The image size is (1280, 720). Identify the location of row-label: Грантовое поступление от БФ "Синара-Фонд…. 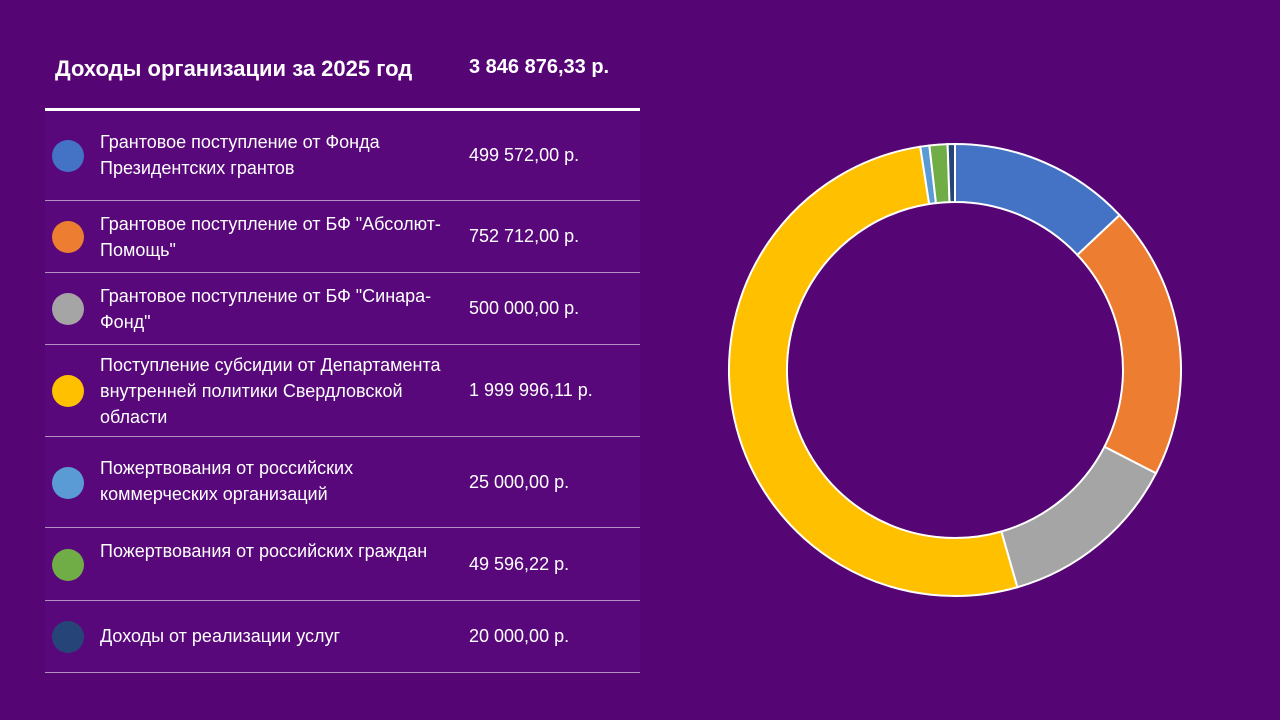
(266, 309).